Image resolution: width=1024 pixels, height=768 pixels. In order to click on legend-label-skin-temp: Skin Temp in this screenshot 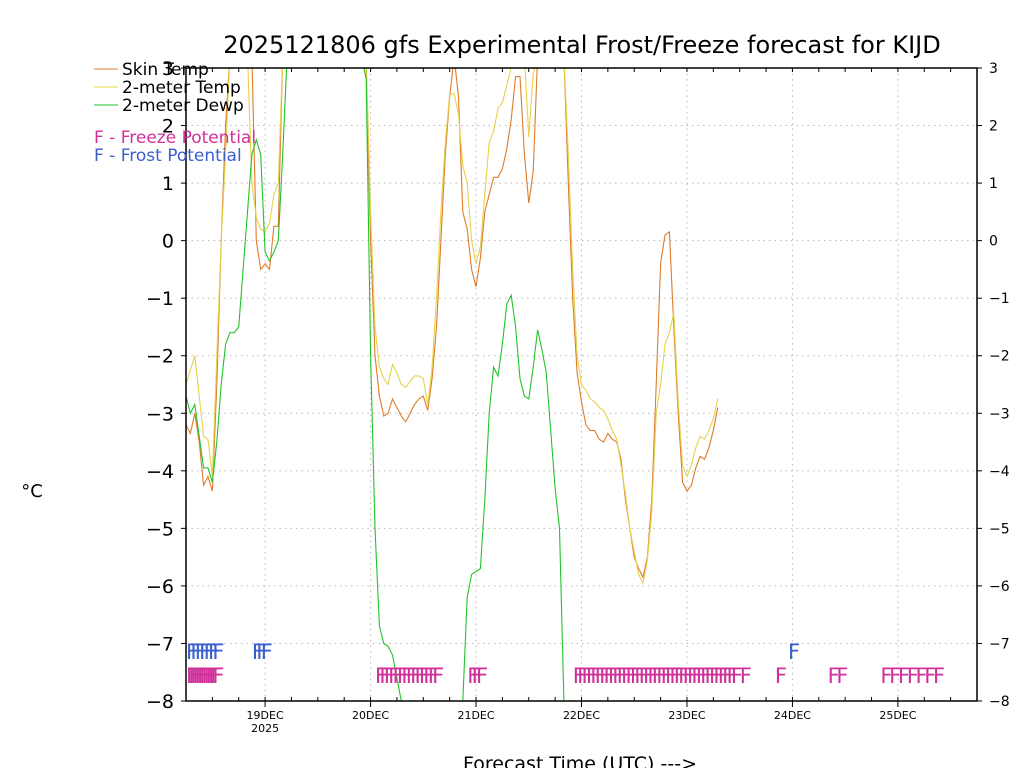, I will do `click(165, 70)`.